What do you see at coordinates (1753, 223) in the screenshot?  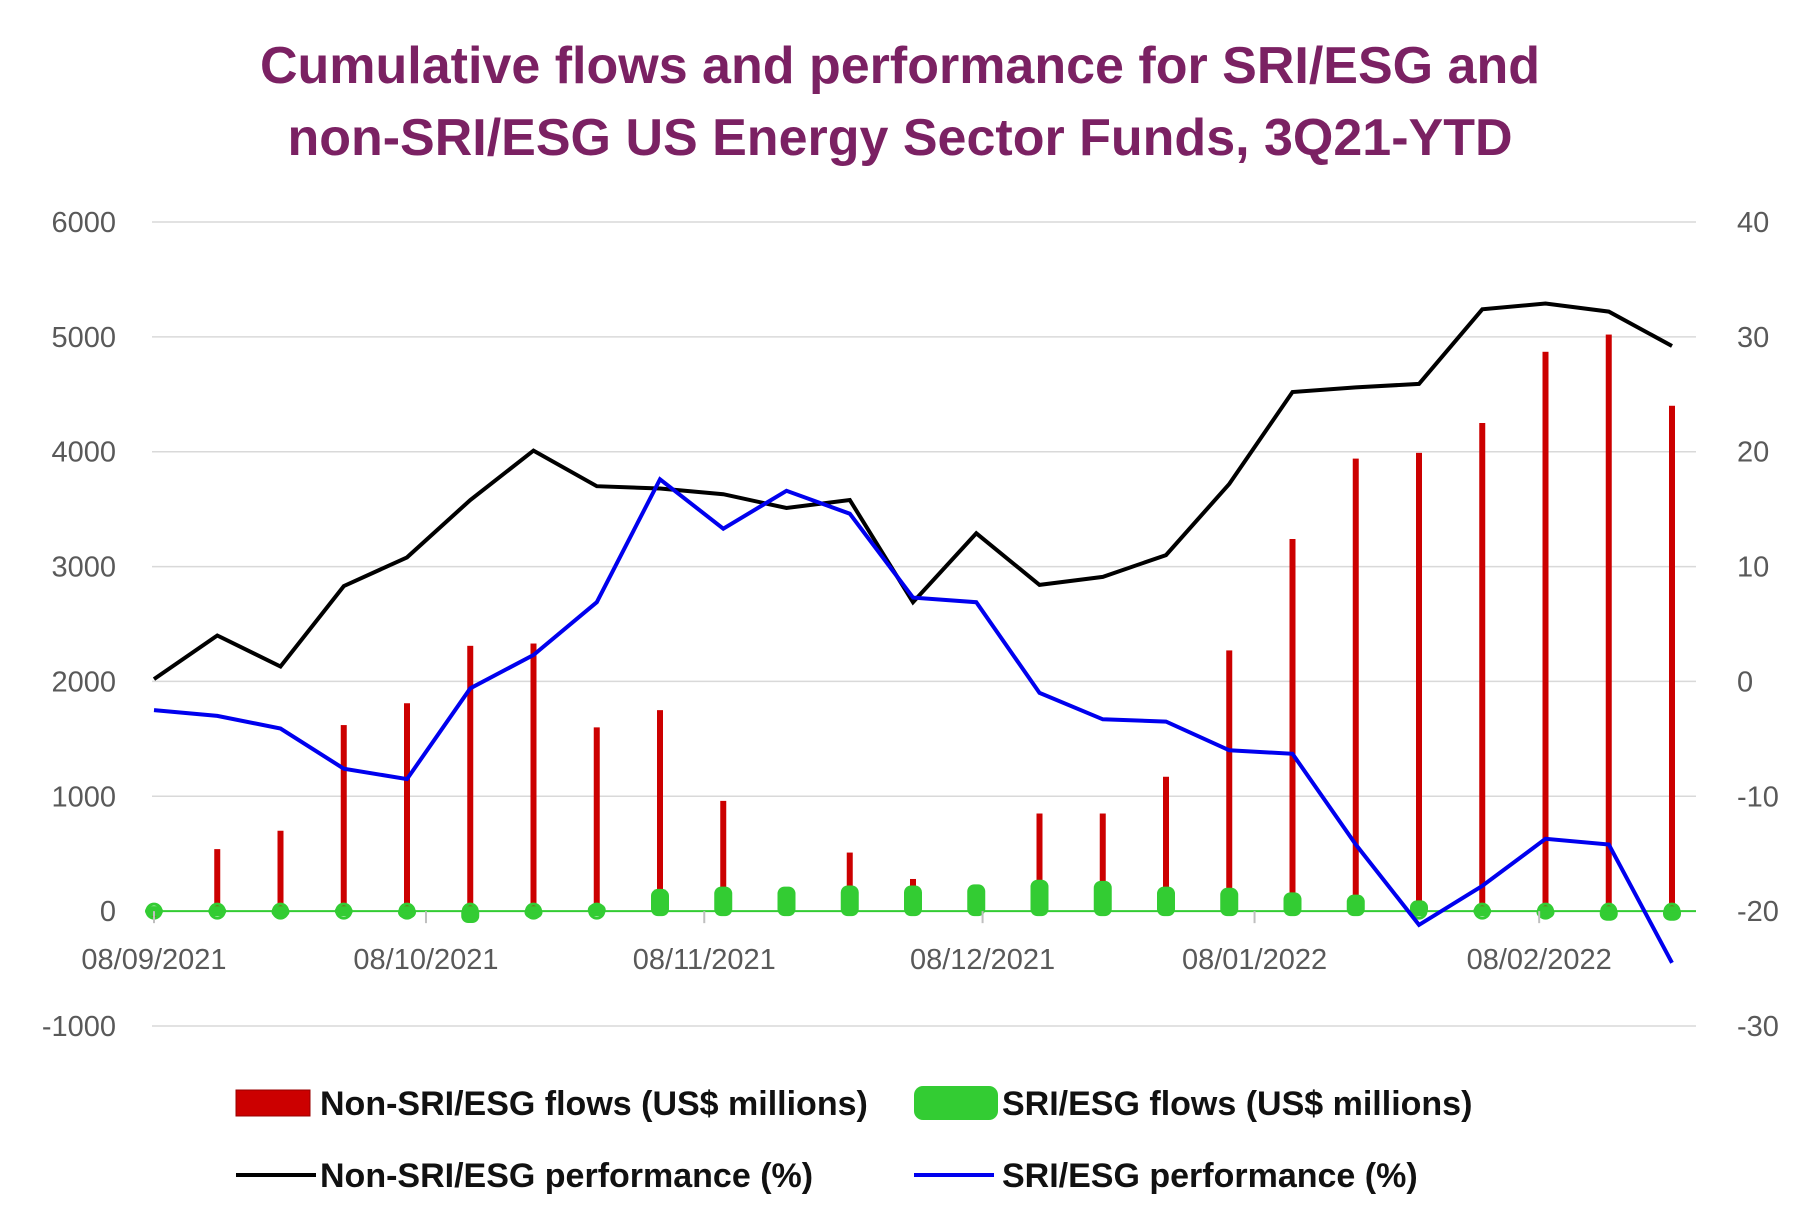 I see `y-right-tick-label: 40` at bounding box center [1753, 223].